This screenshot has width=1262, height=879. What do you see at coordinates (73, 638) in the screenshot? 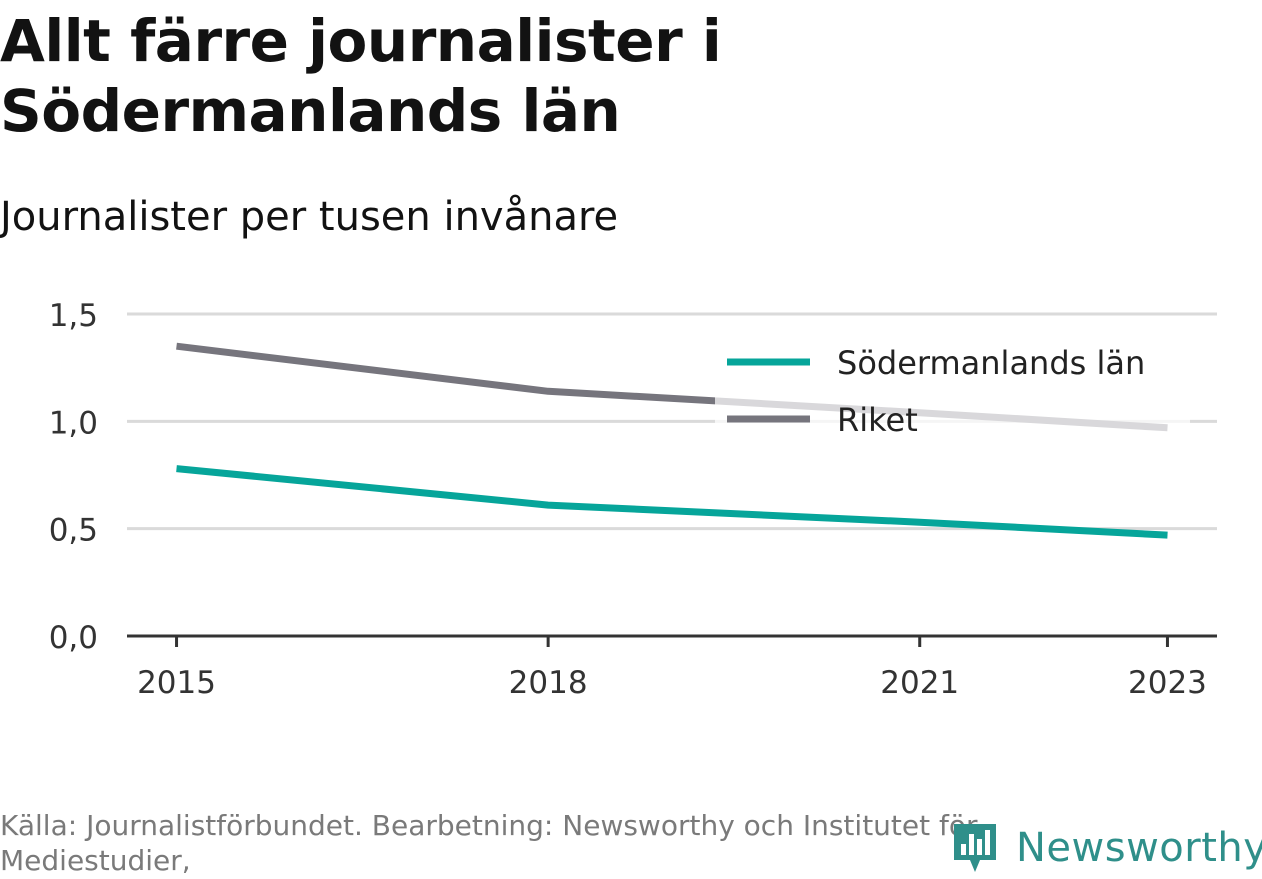
I see `y-tick-label: 0,0` at bounding box center [73, 638].